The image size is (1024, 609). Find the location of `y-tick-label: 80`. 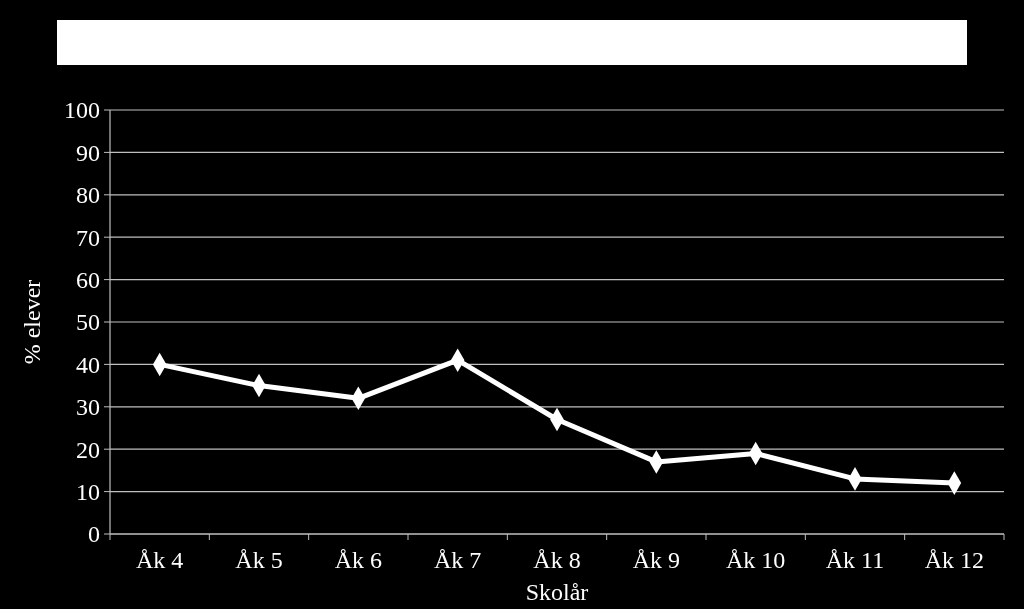

y-tick-label: 80 is located at coordinates (88, 195).